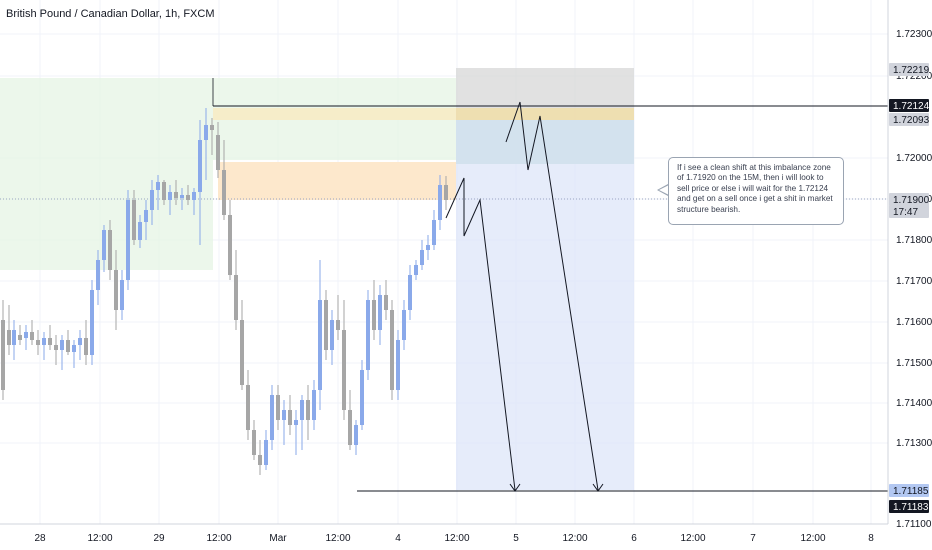 Image resolution: width=932 pixels, height=550 pixels. What do you see at coordinates (545, 88) in the screenshot?
I see `risk-zone` at bounding box center [545, 88].